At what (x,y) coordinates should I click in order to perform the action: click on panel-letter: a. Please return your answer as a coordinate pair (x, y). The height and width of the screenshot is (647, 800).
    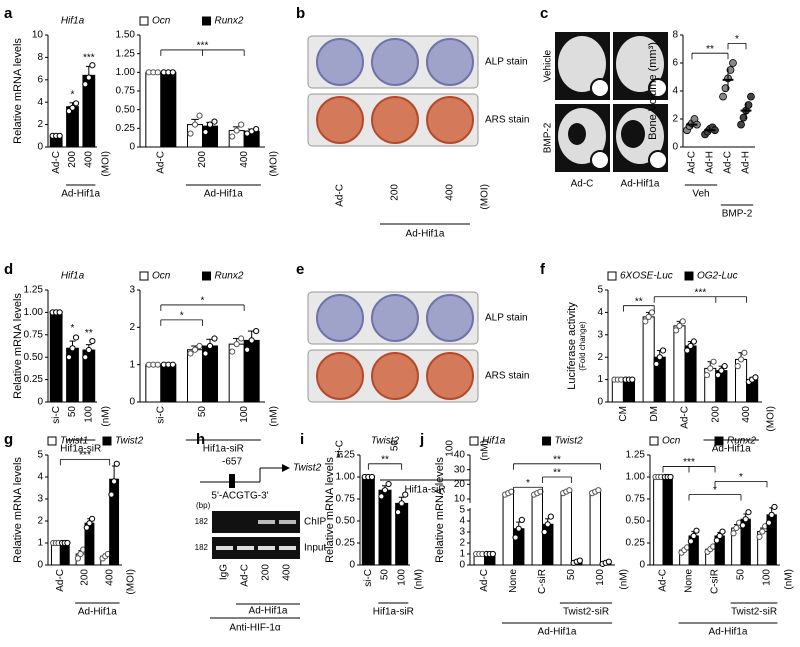
    Looking at the image, I should click on (8, 13).